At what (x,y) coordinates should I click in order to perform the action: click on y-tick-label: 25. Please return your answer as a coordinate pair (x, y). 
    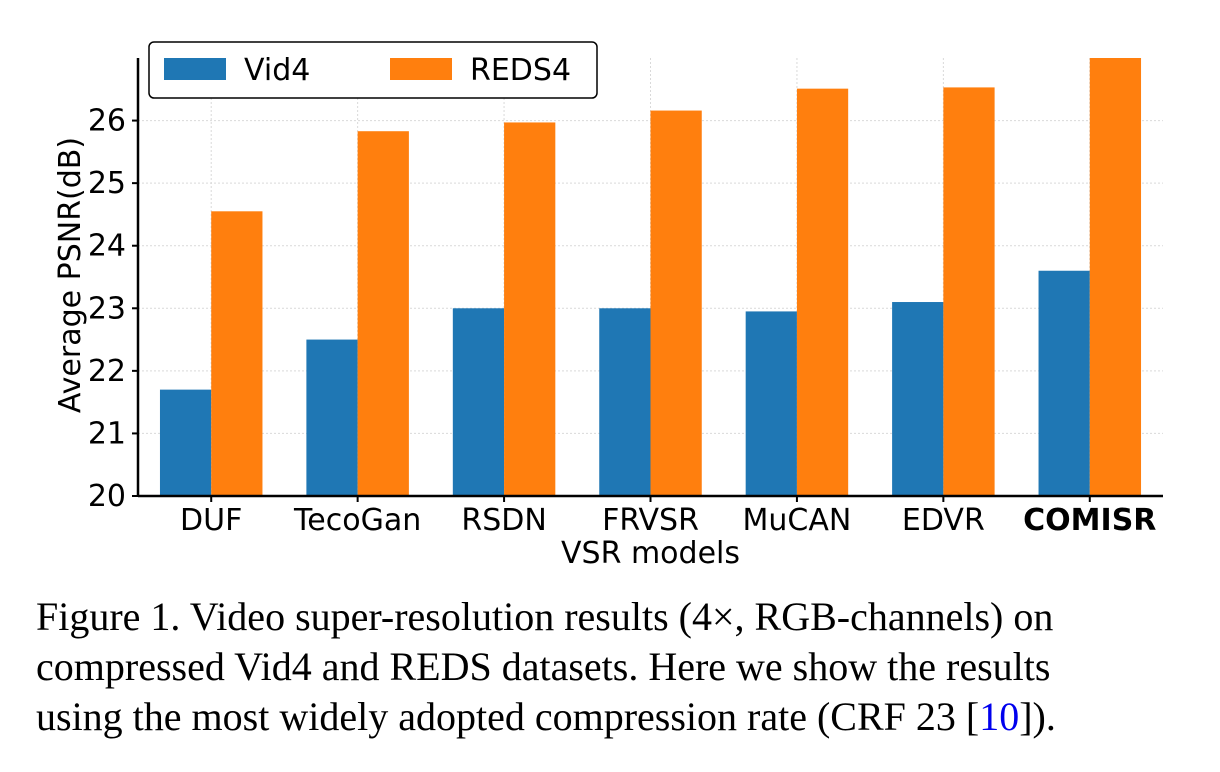
    Looking at the image, I should click on (107, 183).